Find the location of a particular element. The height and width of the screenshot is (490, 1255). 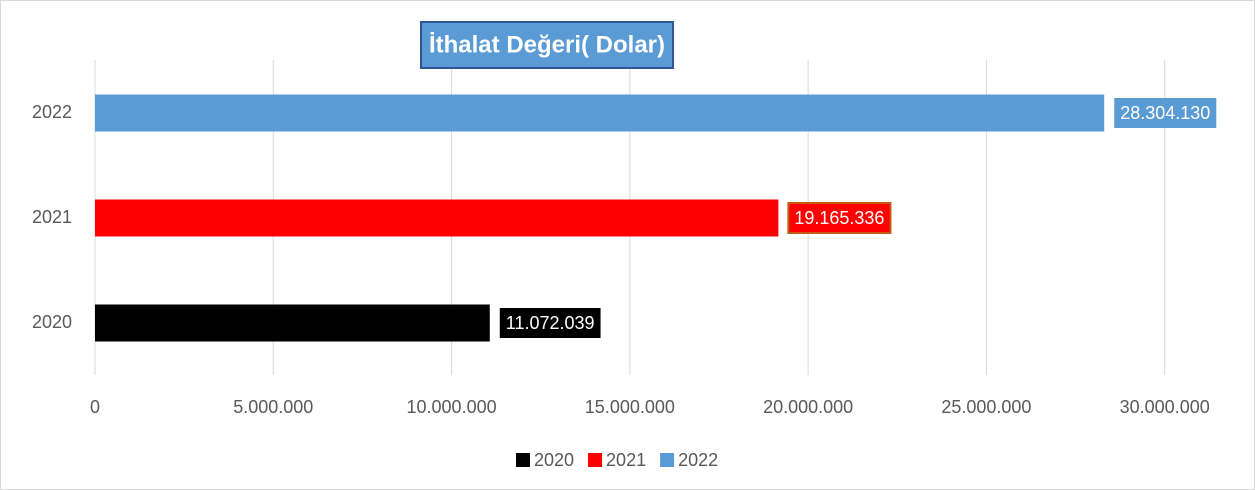

legend-label: 2022 is located at coordinates (698, 460).